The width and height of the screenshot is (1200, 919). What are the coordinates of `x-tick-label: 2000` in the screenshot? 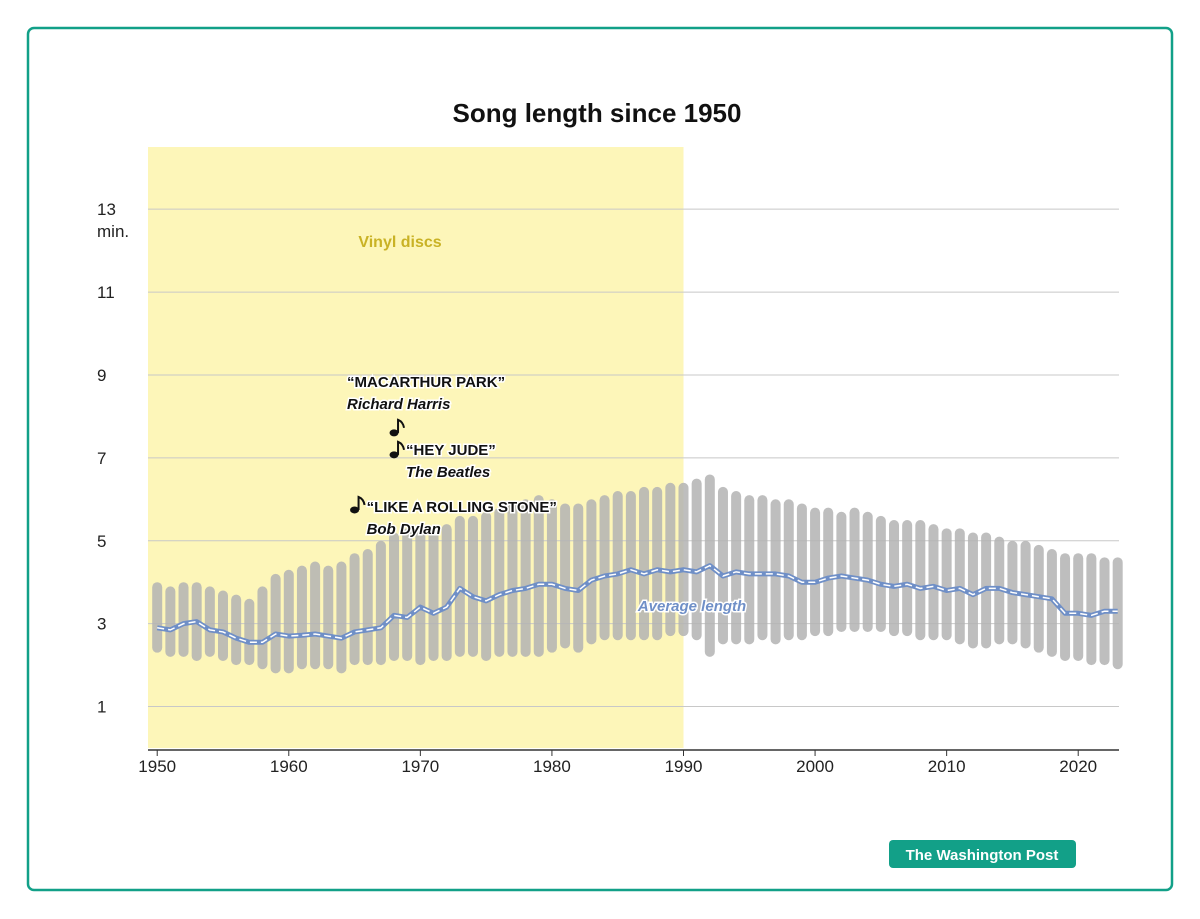 It's located at (815, 766).